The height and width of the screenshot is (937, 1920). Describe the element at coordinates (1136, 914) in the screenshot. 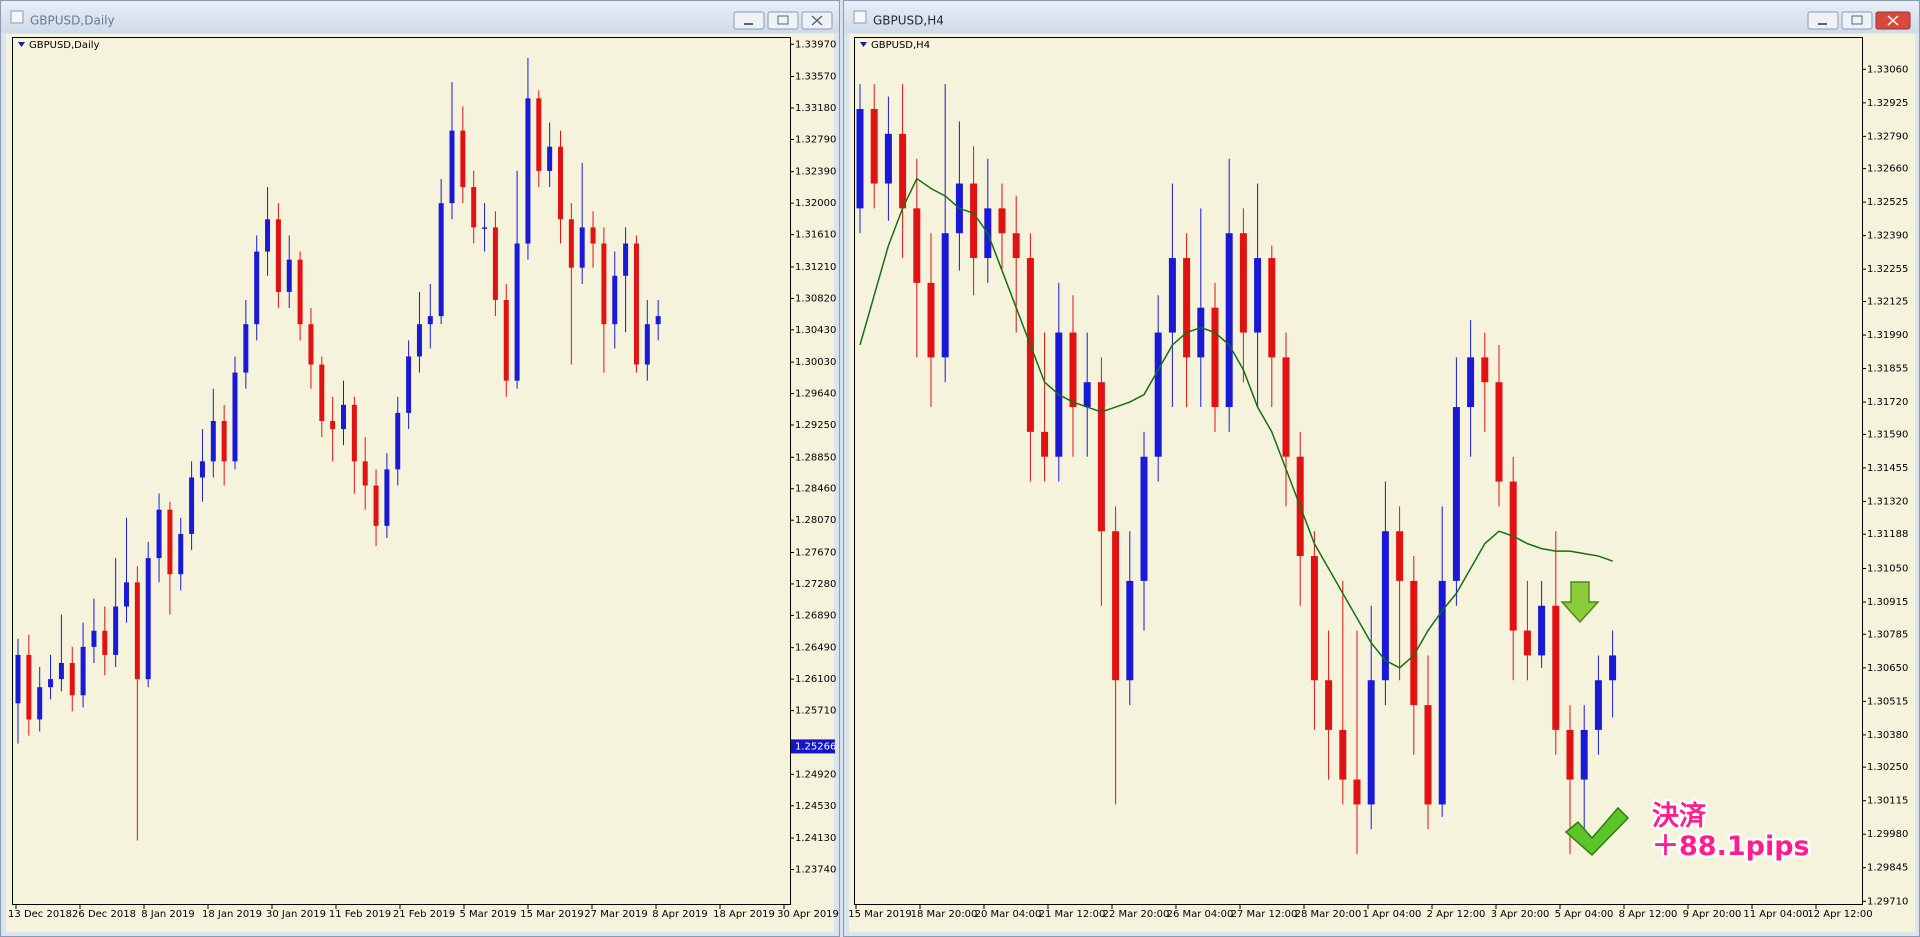

I see `x-tick-label: 22 Mar 20:00` at that location.